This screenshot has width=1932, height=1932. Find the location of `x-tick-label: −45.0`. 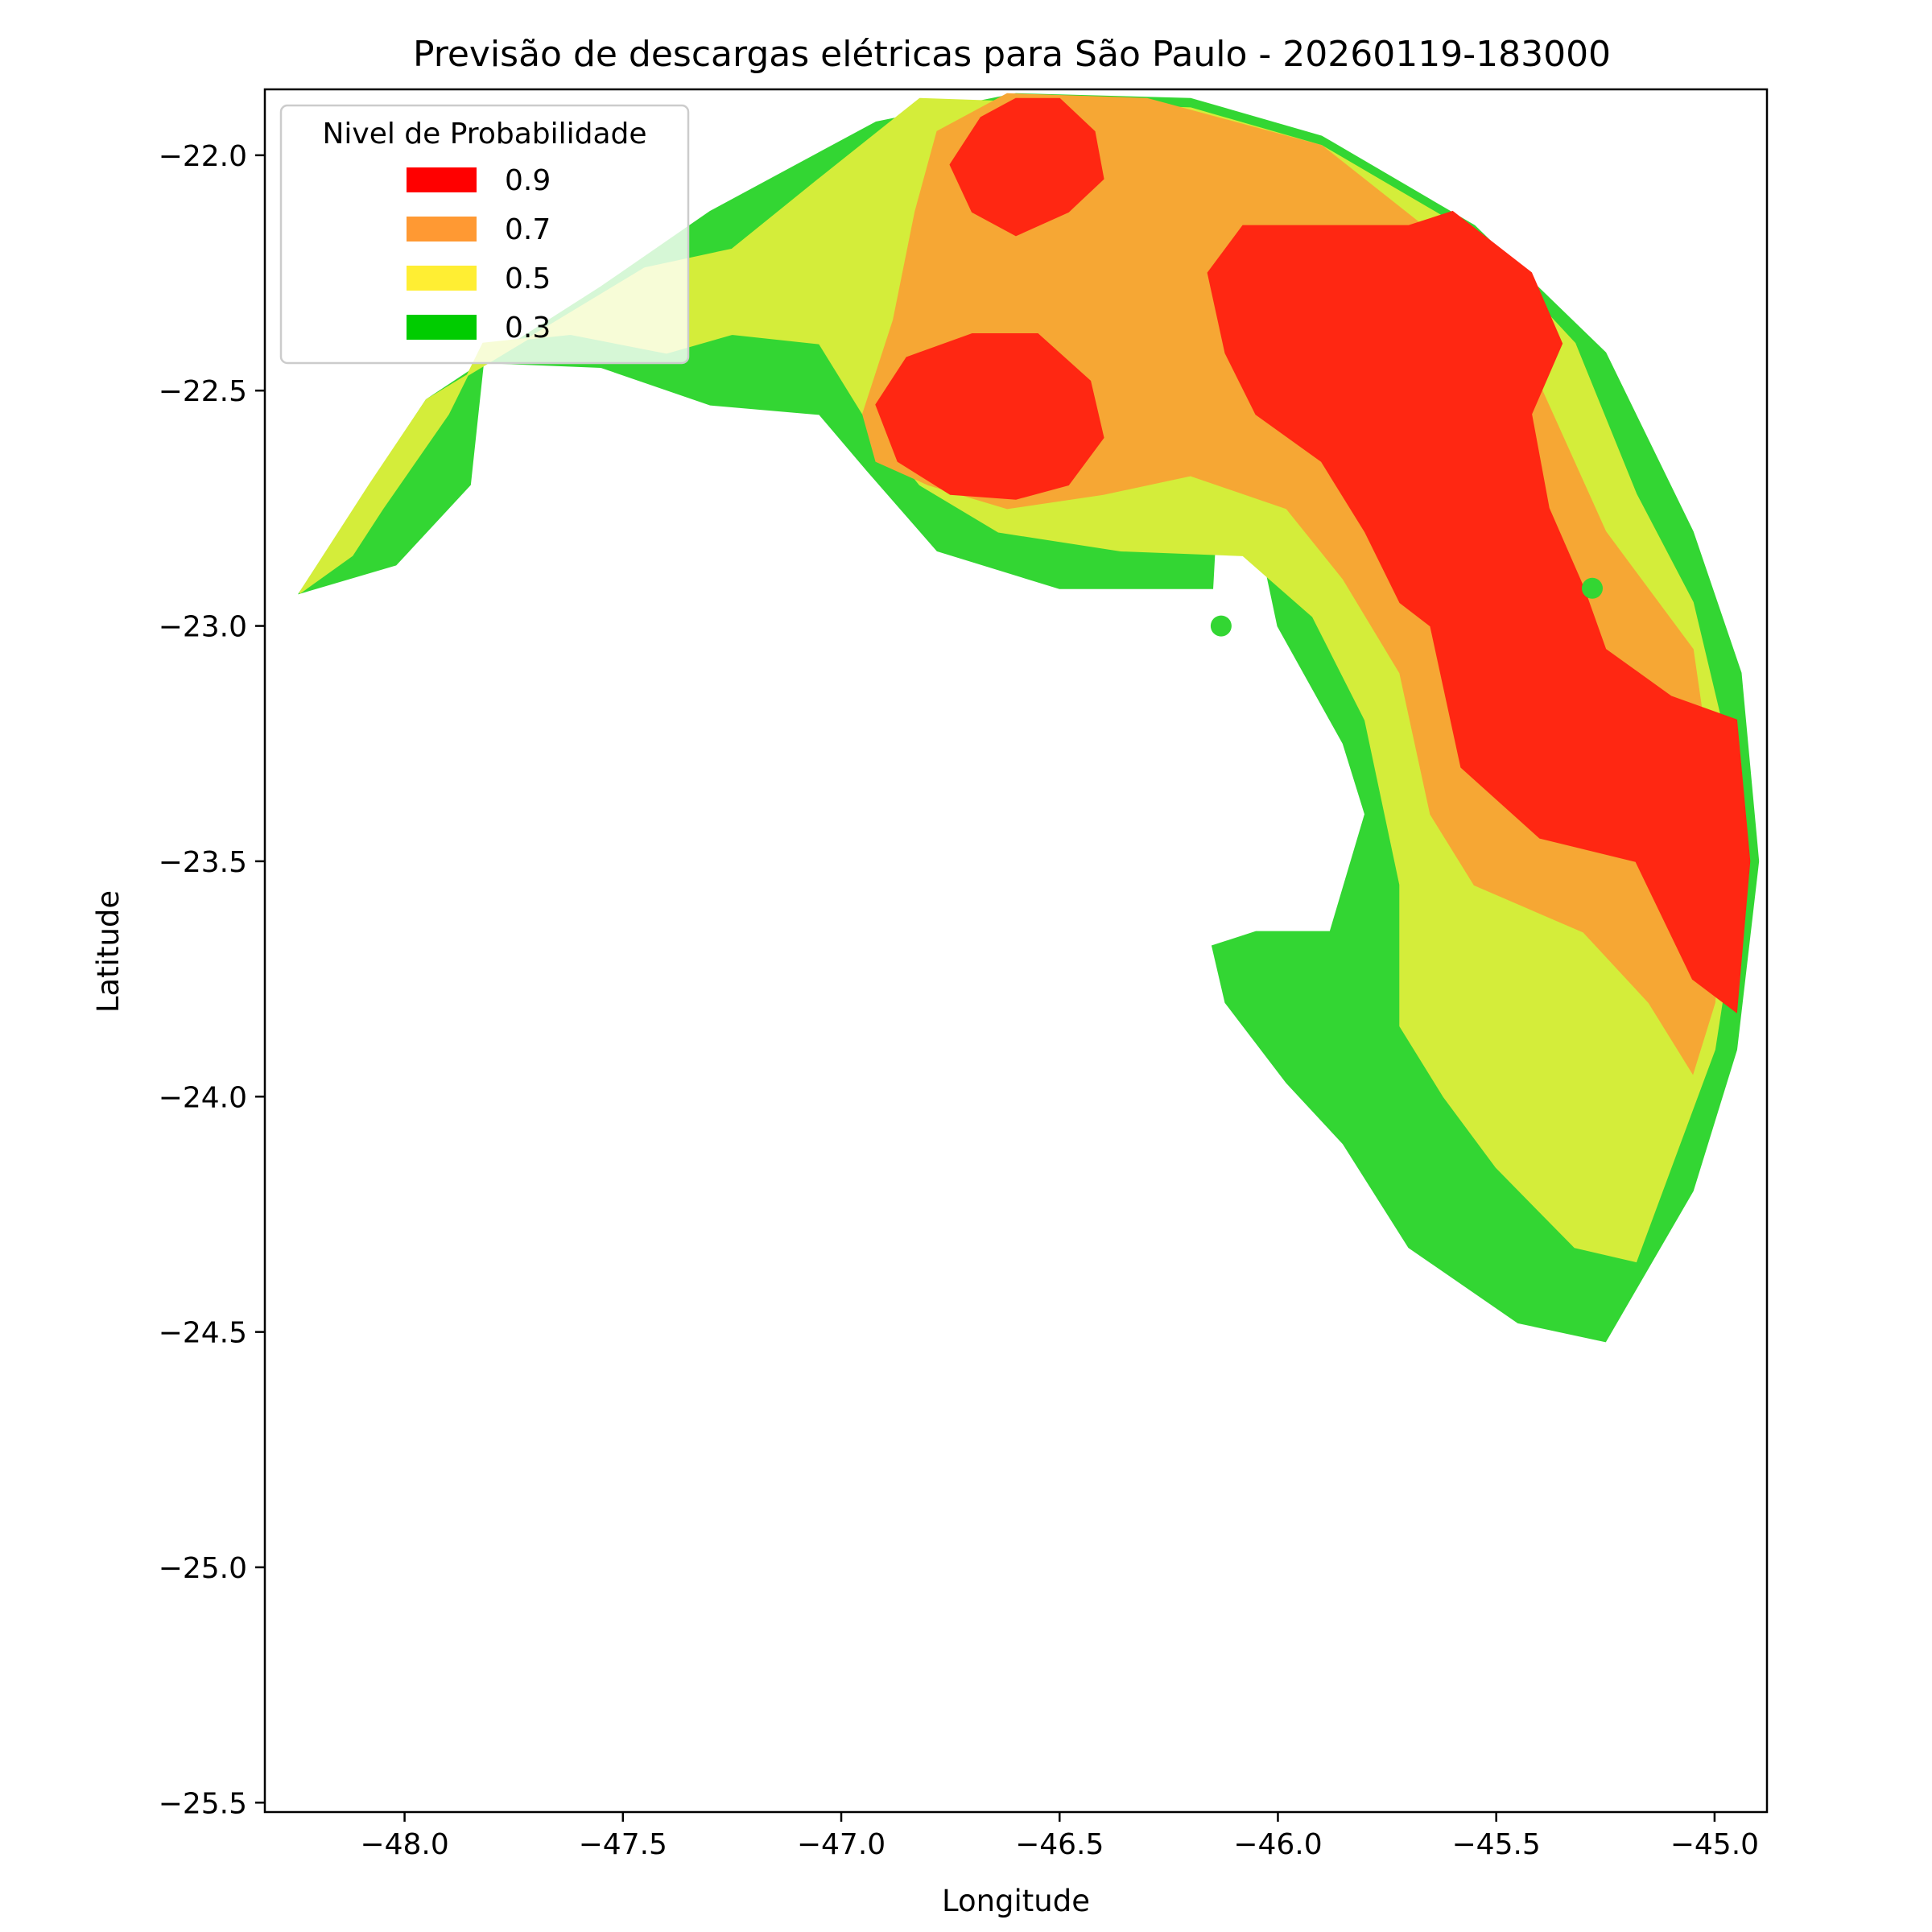

x-tick-label: −45.0 is located at coordinates (1714, 1845).